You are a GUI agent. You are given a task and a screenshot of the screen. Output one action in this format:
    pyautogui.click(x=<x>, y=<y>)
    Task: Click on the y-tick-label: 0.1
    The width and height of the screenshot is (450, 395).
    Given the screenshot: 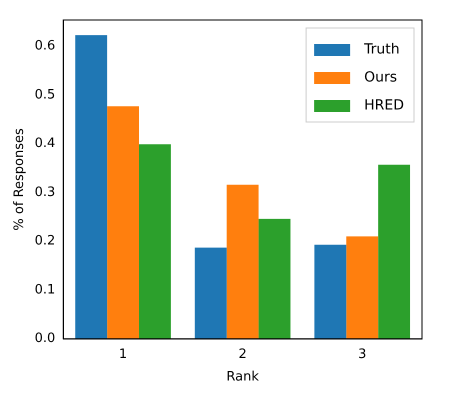 What is the action you would take?
    pyautogui.click(x=45, y=290)
    